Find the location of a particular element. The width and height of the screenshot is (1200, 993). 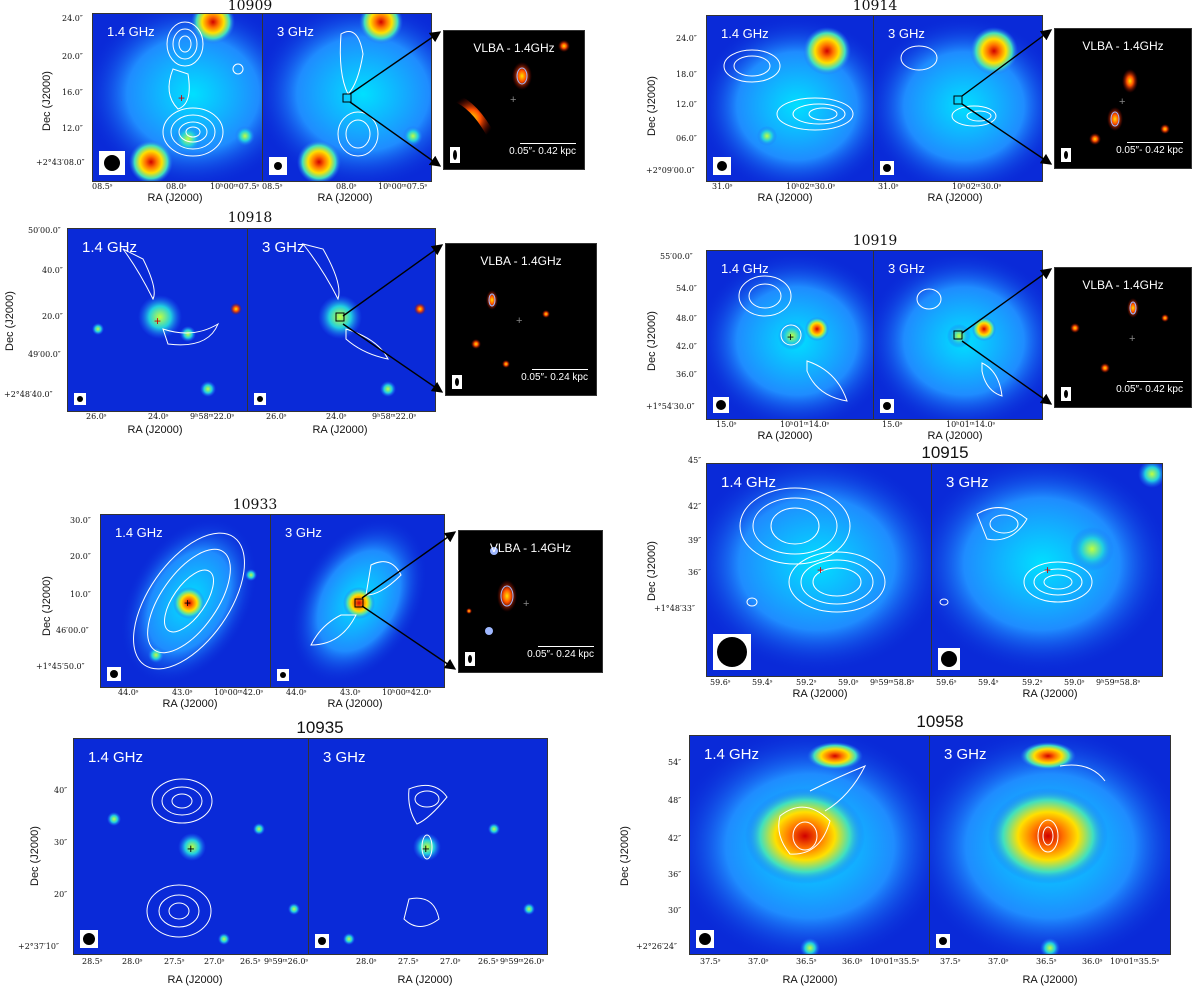

y-tick: 39″ is located at coordinates (695, 540).